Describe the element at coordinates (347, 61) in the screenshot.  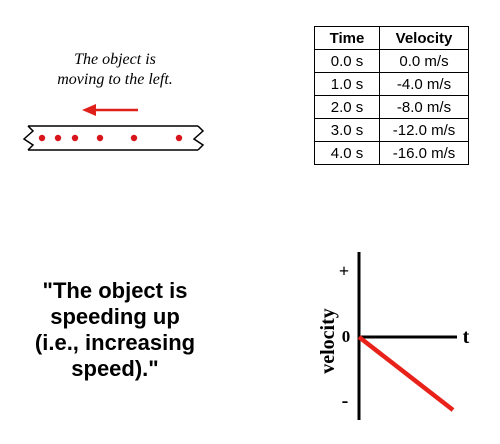
I see `cell-time: 0.0 s` at that location.